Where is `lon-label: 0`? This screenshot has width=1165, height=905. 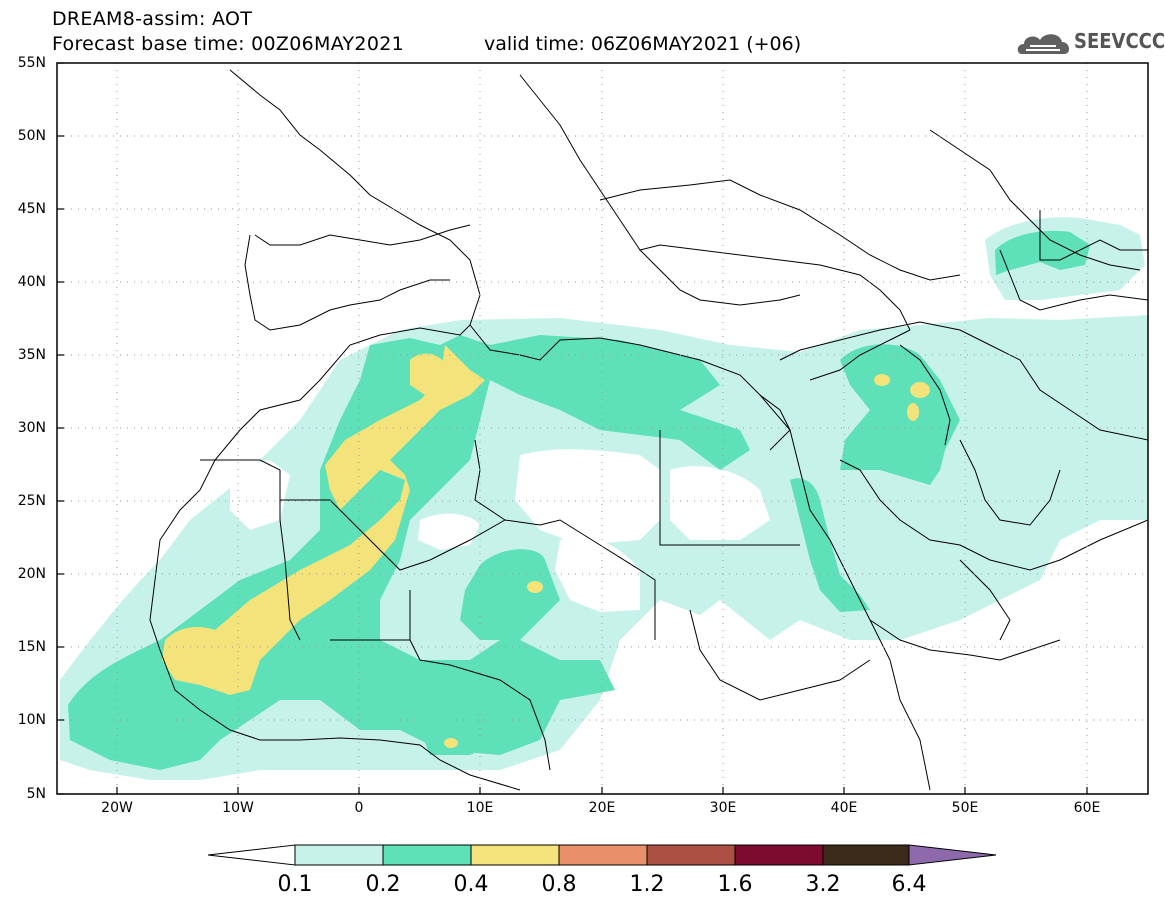
lon-label: 0 is located at coordinates (359, 808).